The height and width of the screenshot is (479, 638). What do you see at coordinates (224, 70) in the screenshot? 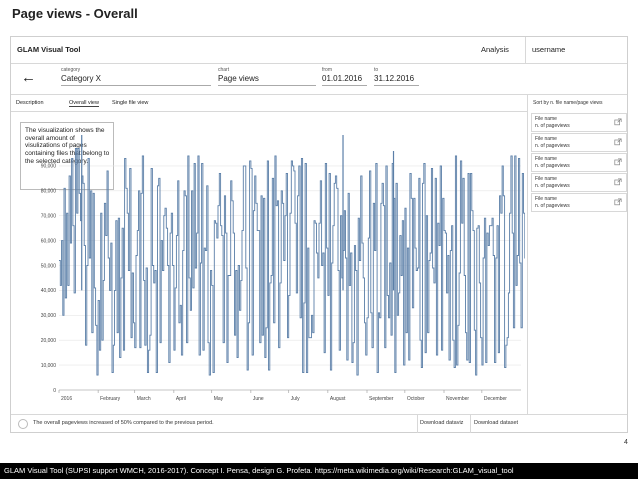
I see `chart-label: chart` at bounding box center [224, 70].